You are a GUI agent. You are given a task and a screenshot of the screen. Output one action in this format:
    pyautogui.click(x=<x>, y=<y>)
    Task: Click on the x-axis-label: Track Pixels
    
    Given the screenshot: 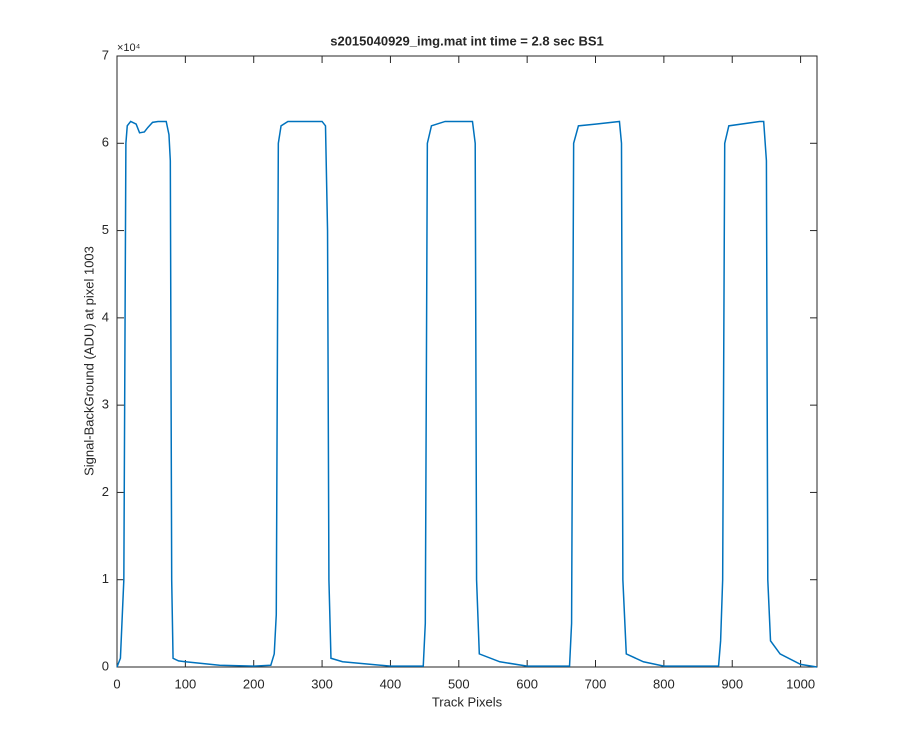 What is the action you would take?
    pyautogui.click(x=467, y=701)
    